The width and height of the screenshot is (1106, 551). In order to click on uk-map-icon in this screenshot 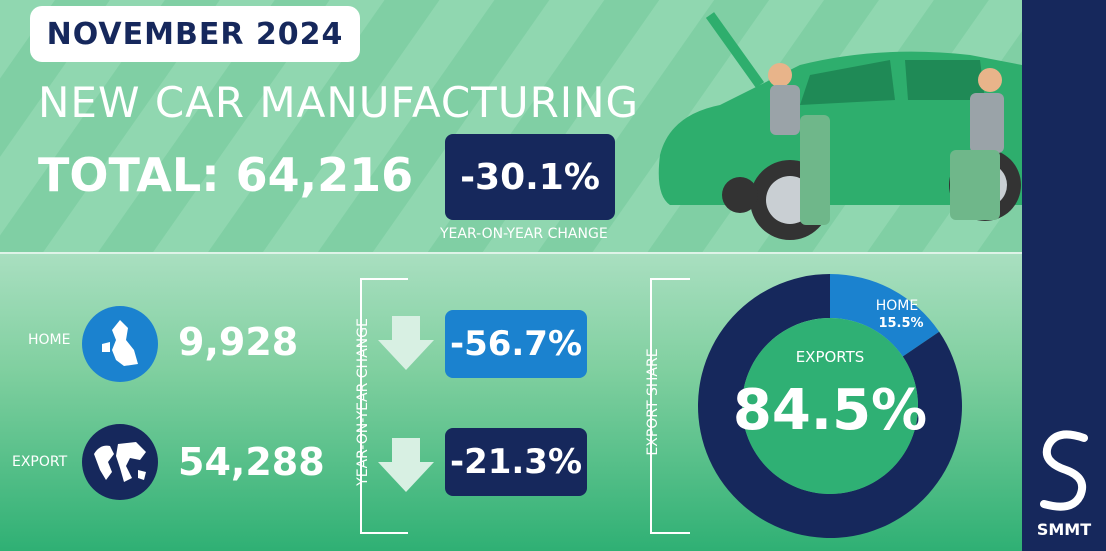, I will do `click(120, 344)`.